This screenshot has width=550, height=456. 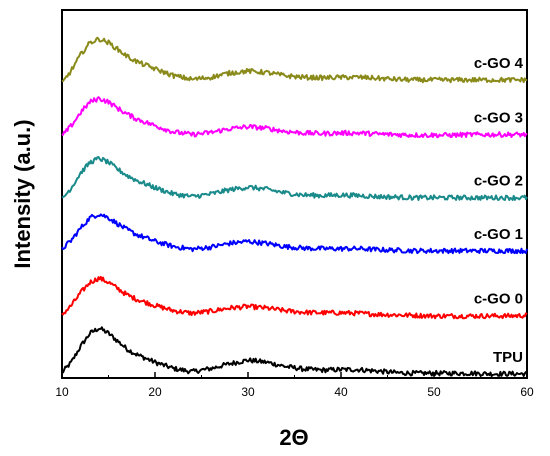 What do you see at coordinates (498, 298) in the screenshot?
I see `series-label: c-GO 0` at bounding box center [498, 298].